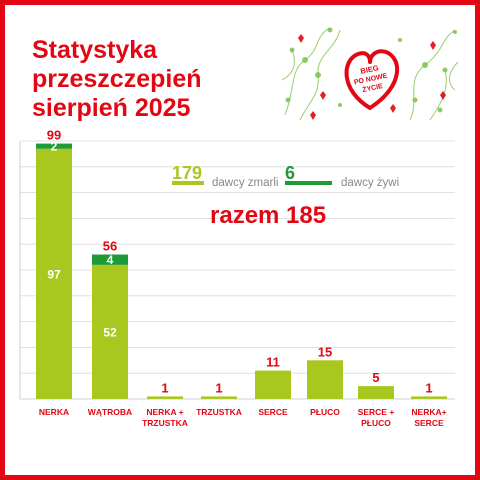  I want to click on logo-line-1: BIEG, so click(370, 69).